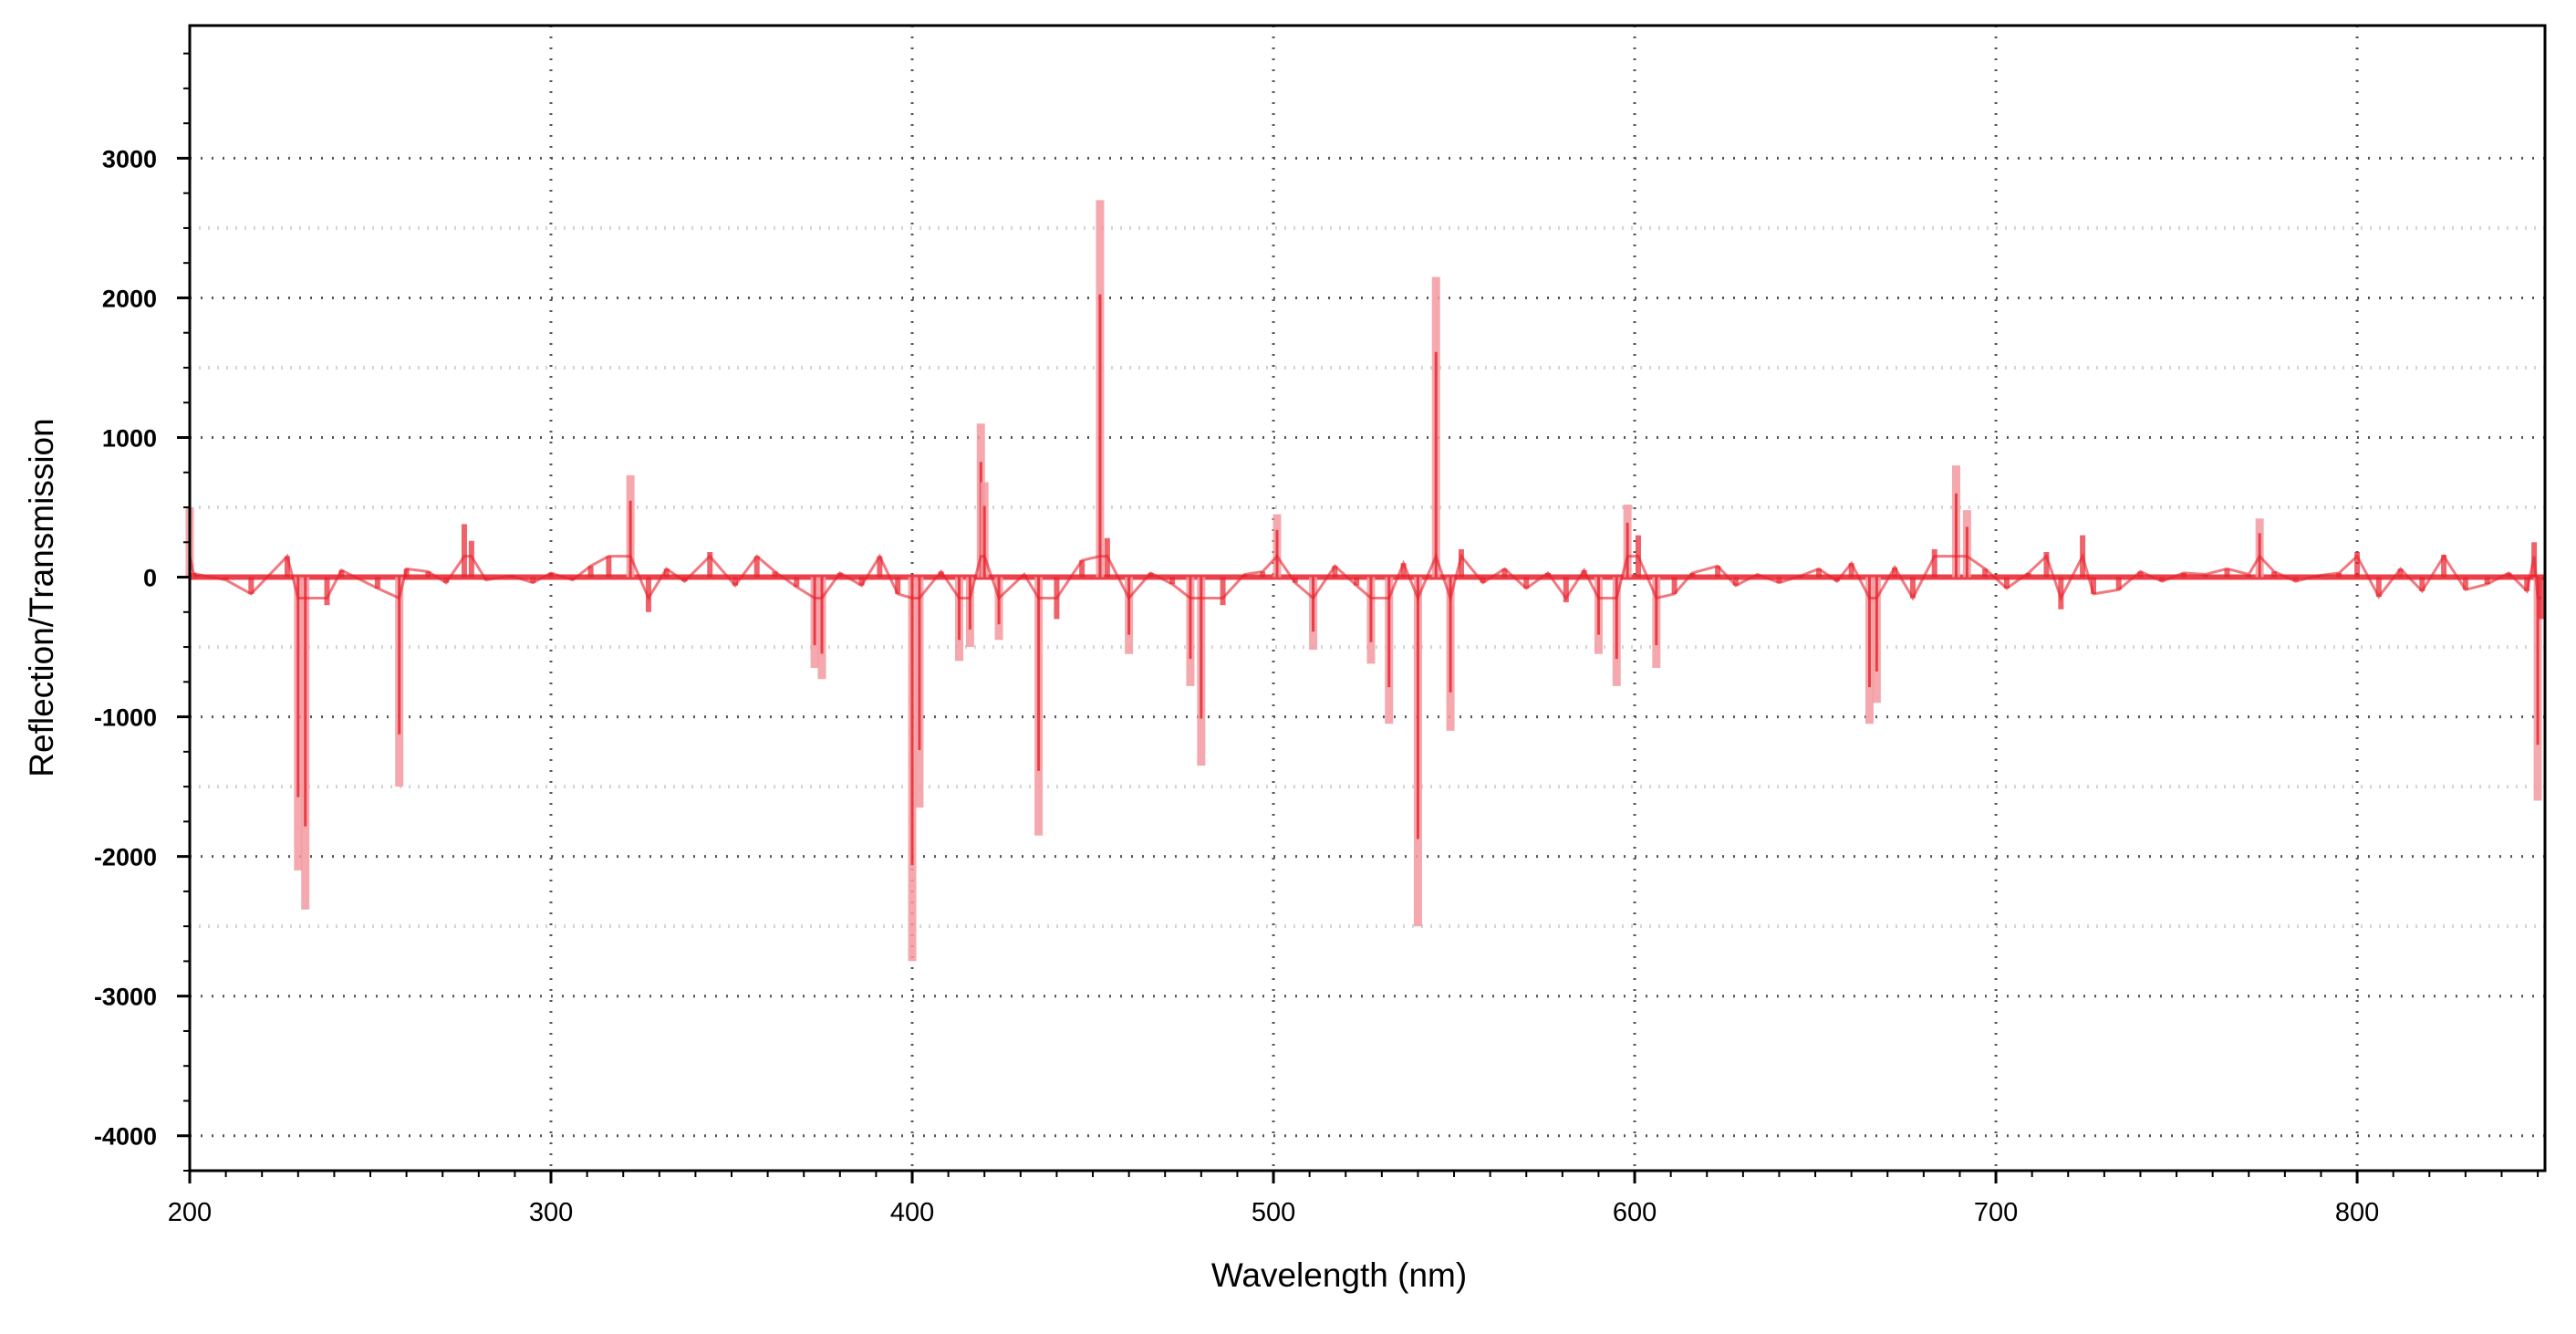 Image resolution: width=2576 pixels, height=1334 pixels. I want to click on x-tick-label: 200, so click(190, 1213).